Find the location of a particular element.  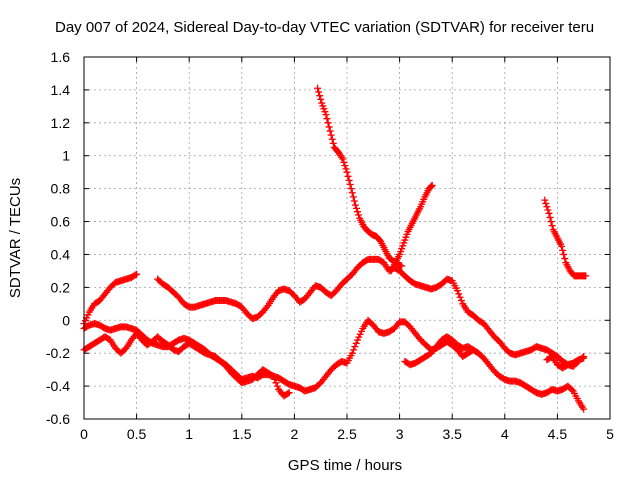

y-tick-label: -0.2 is located at coordinates (58, 353).